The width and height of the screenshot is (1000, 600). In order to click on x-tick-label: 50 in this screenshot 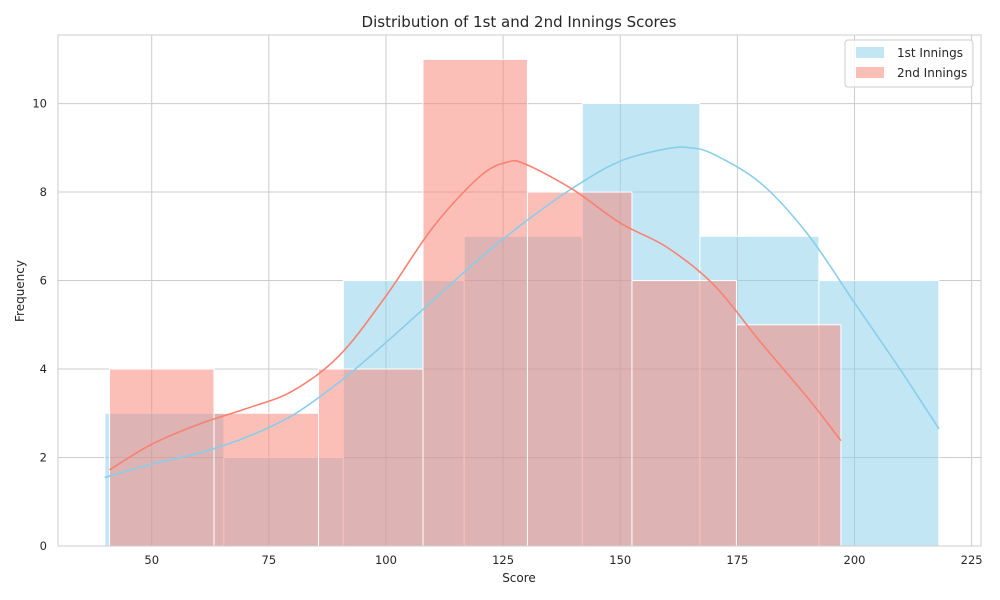, I will do `click(151, 560)`.